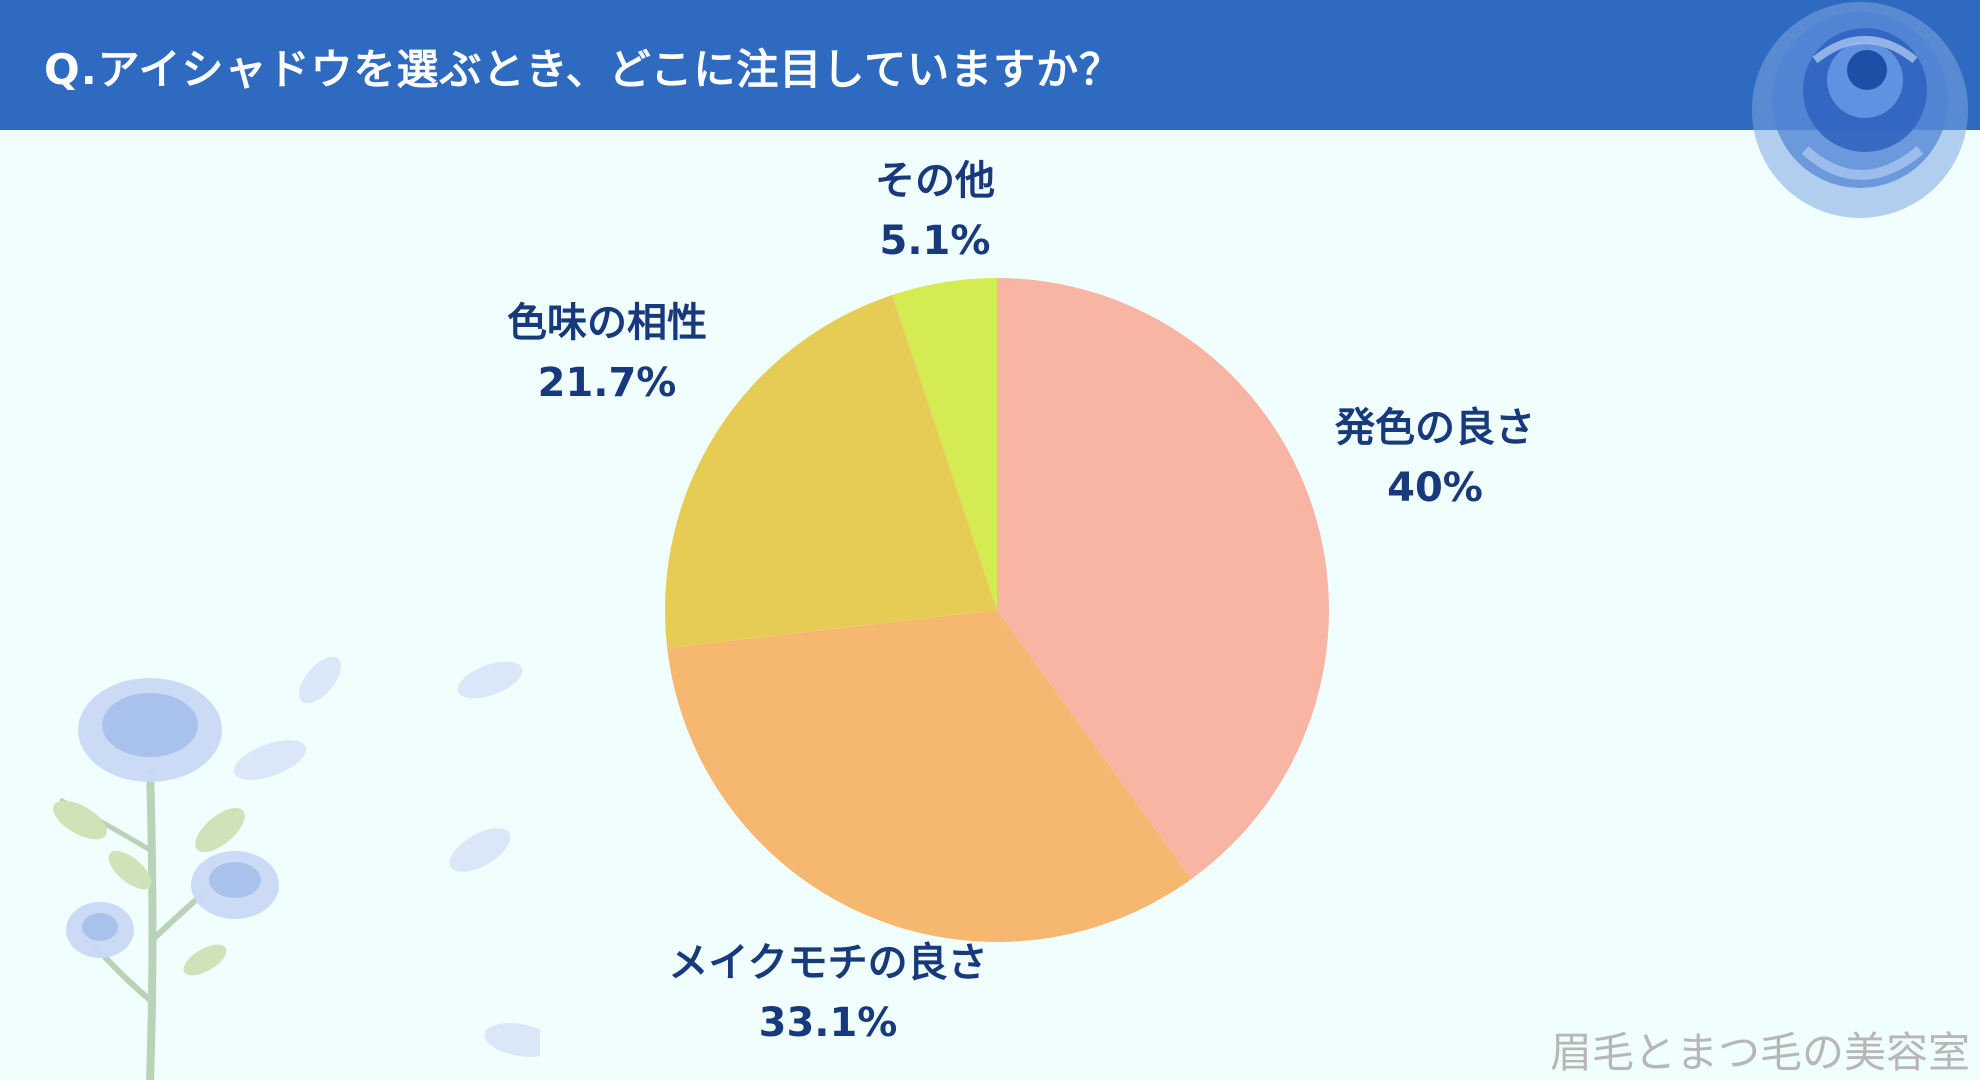 The image size is (1980, 1080). What do you see at coordinates (296, 868) in the screenshot?
I see `rose-branch-icon` at bounding box center [296, 868].